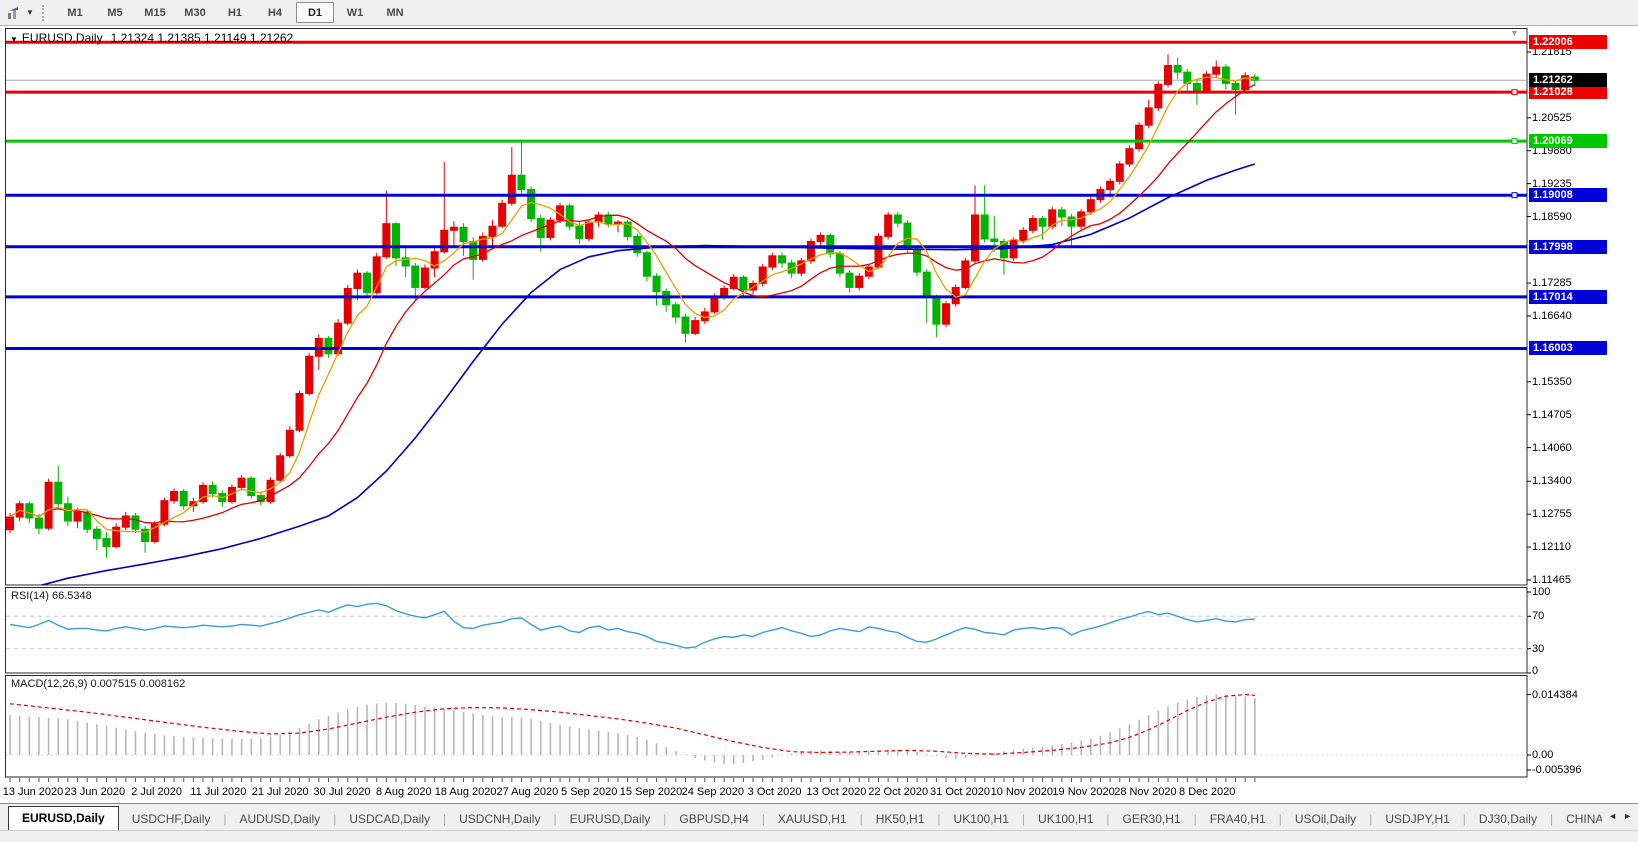  What do you see at coordinates (812, 819) in the screenshot?
I see `chart-tab-7: XAUUSD,H1` at bounding box center [812, 819].